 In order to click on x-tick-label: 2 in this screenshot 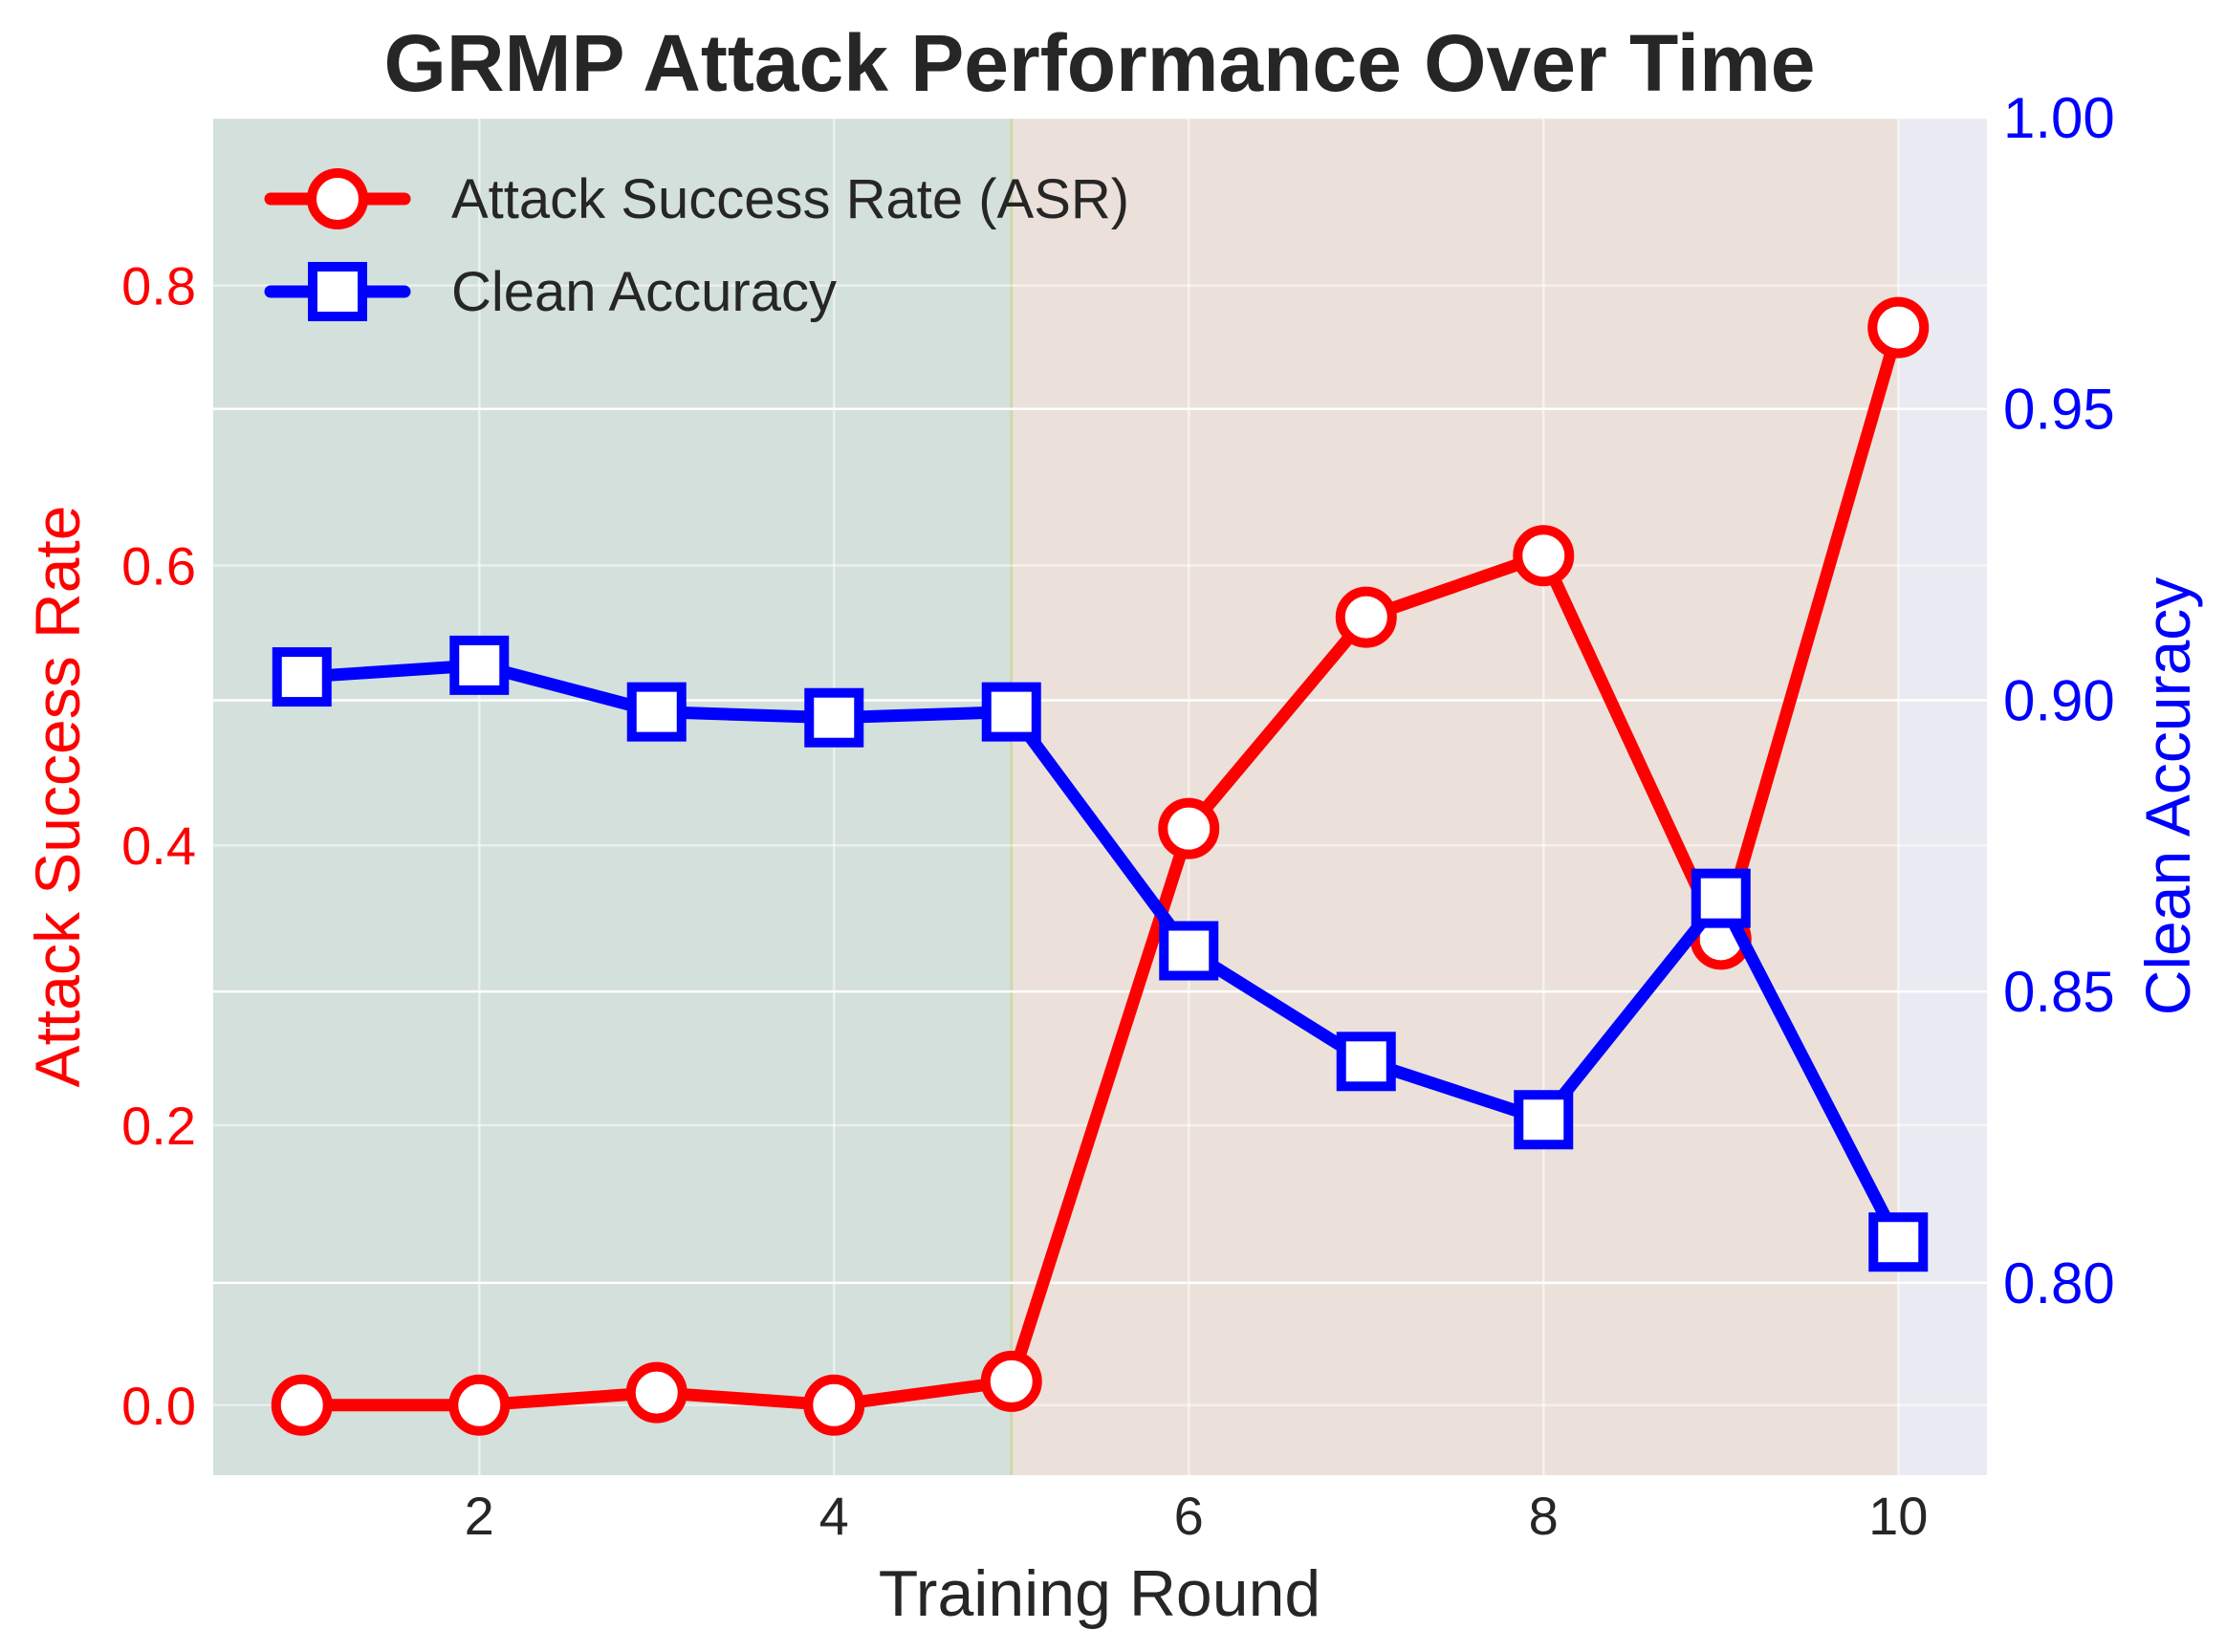, I will do `click(479, 1516)`.